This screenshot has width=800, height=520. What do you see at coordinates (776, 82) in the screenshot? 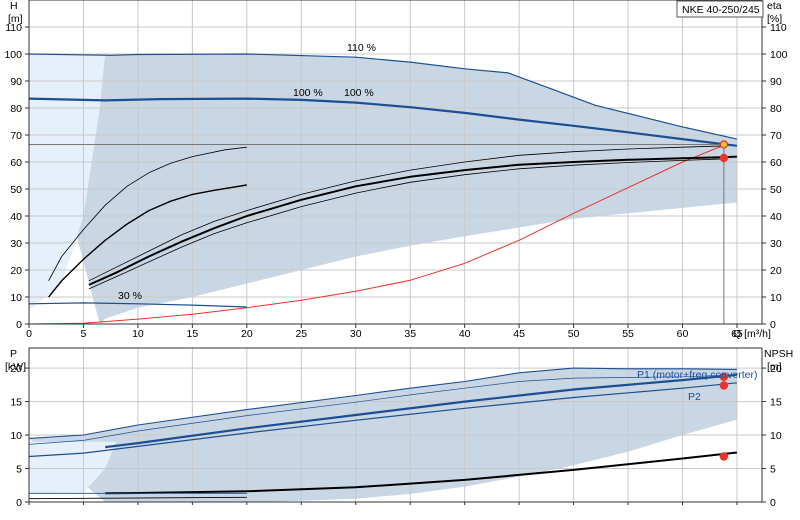
I see `y2-tick-label: 90` at bounding box center [776, 82].